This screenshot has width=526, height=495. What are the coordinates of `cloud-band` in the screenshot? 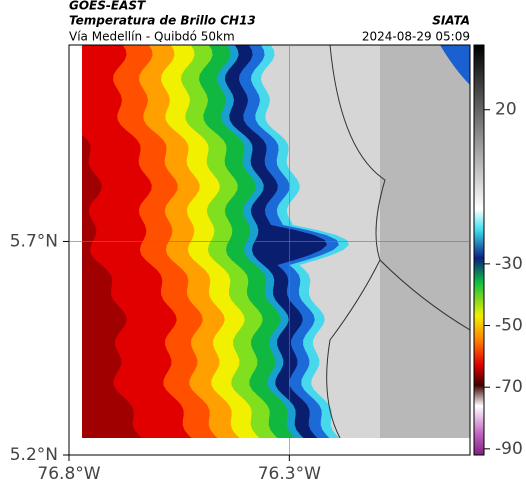 It's located at (112, 241).